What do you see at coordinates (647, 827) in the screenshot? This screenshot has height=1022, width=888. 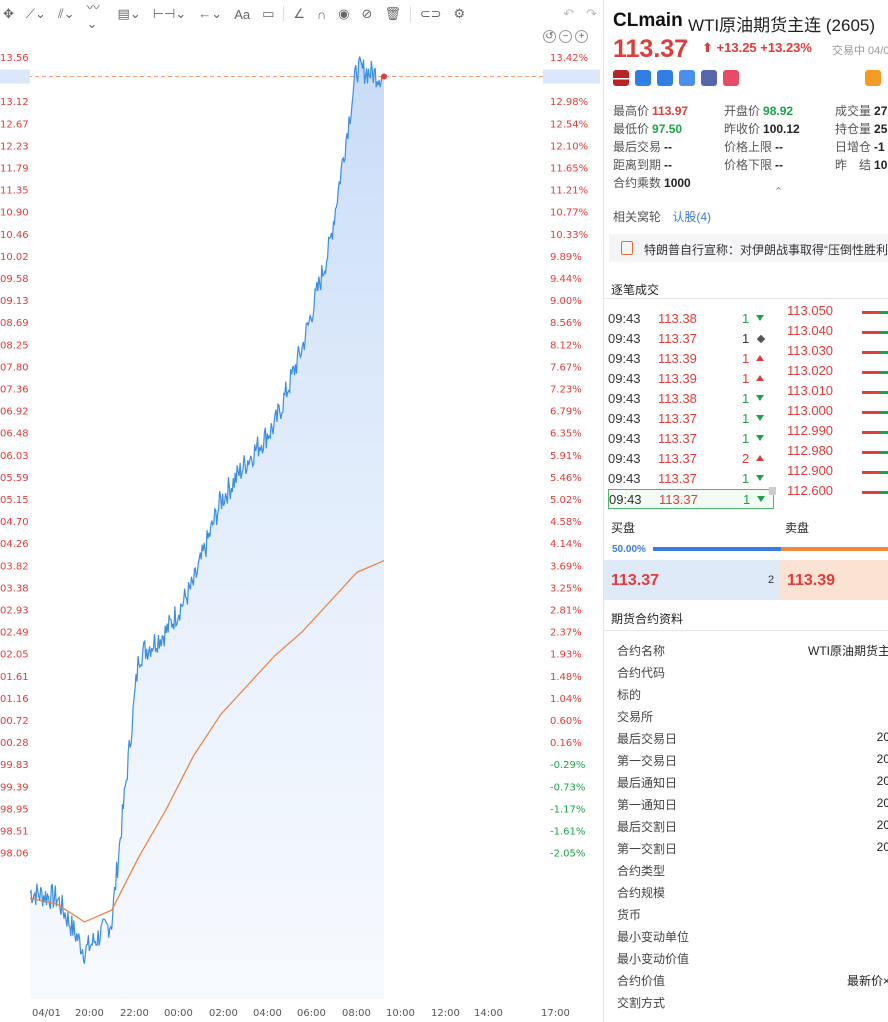 I see `contract-info-label: 最后交割日` at bounding box center [647, 827].